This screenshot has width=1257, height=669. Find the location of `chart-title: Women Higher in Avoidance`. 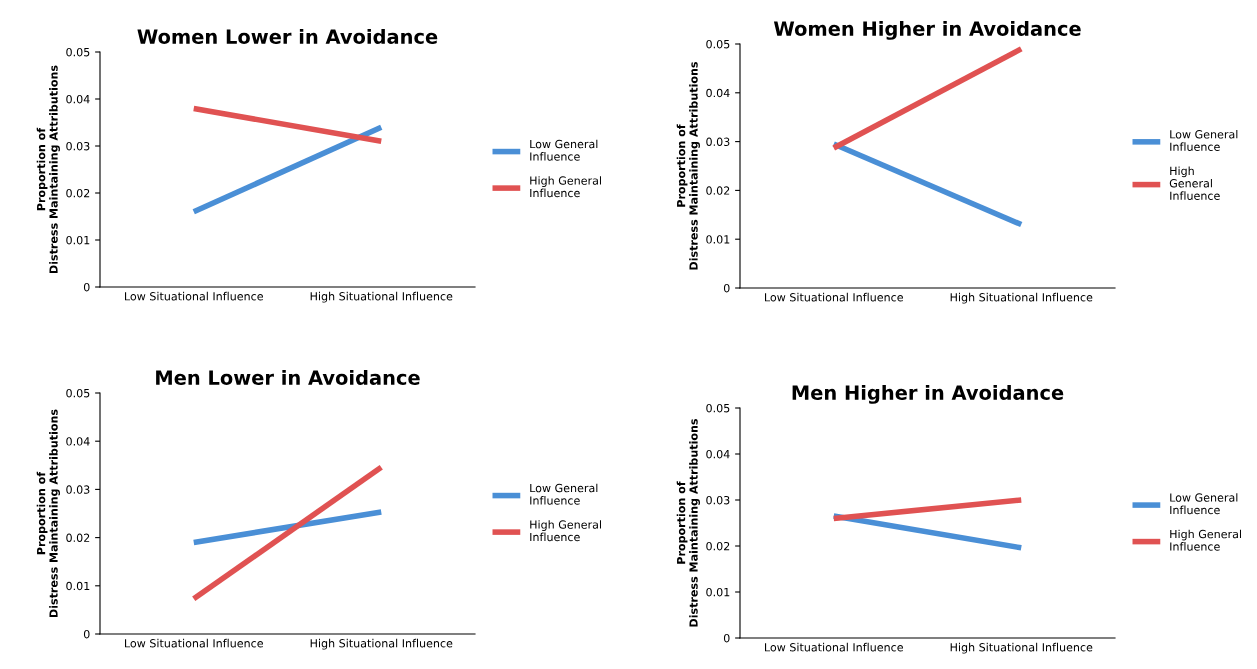

chart-title: Women Higher in Avoidance is located at coordinates (927, 30).